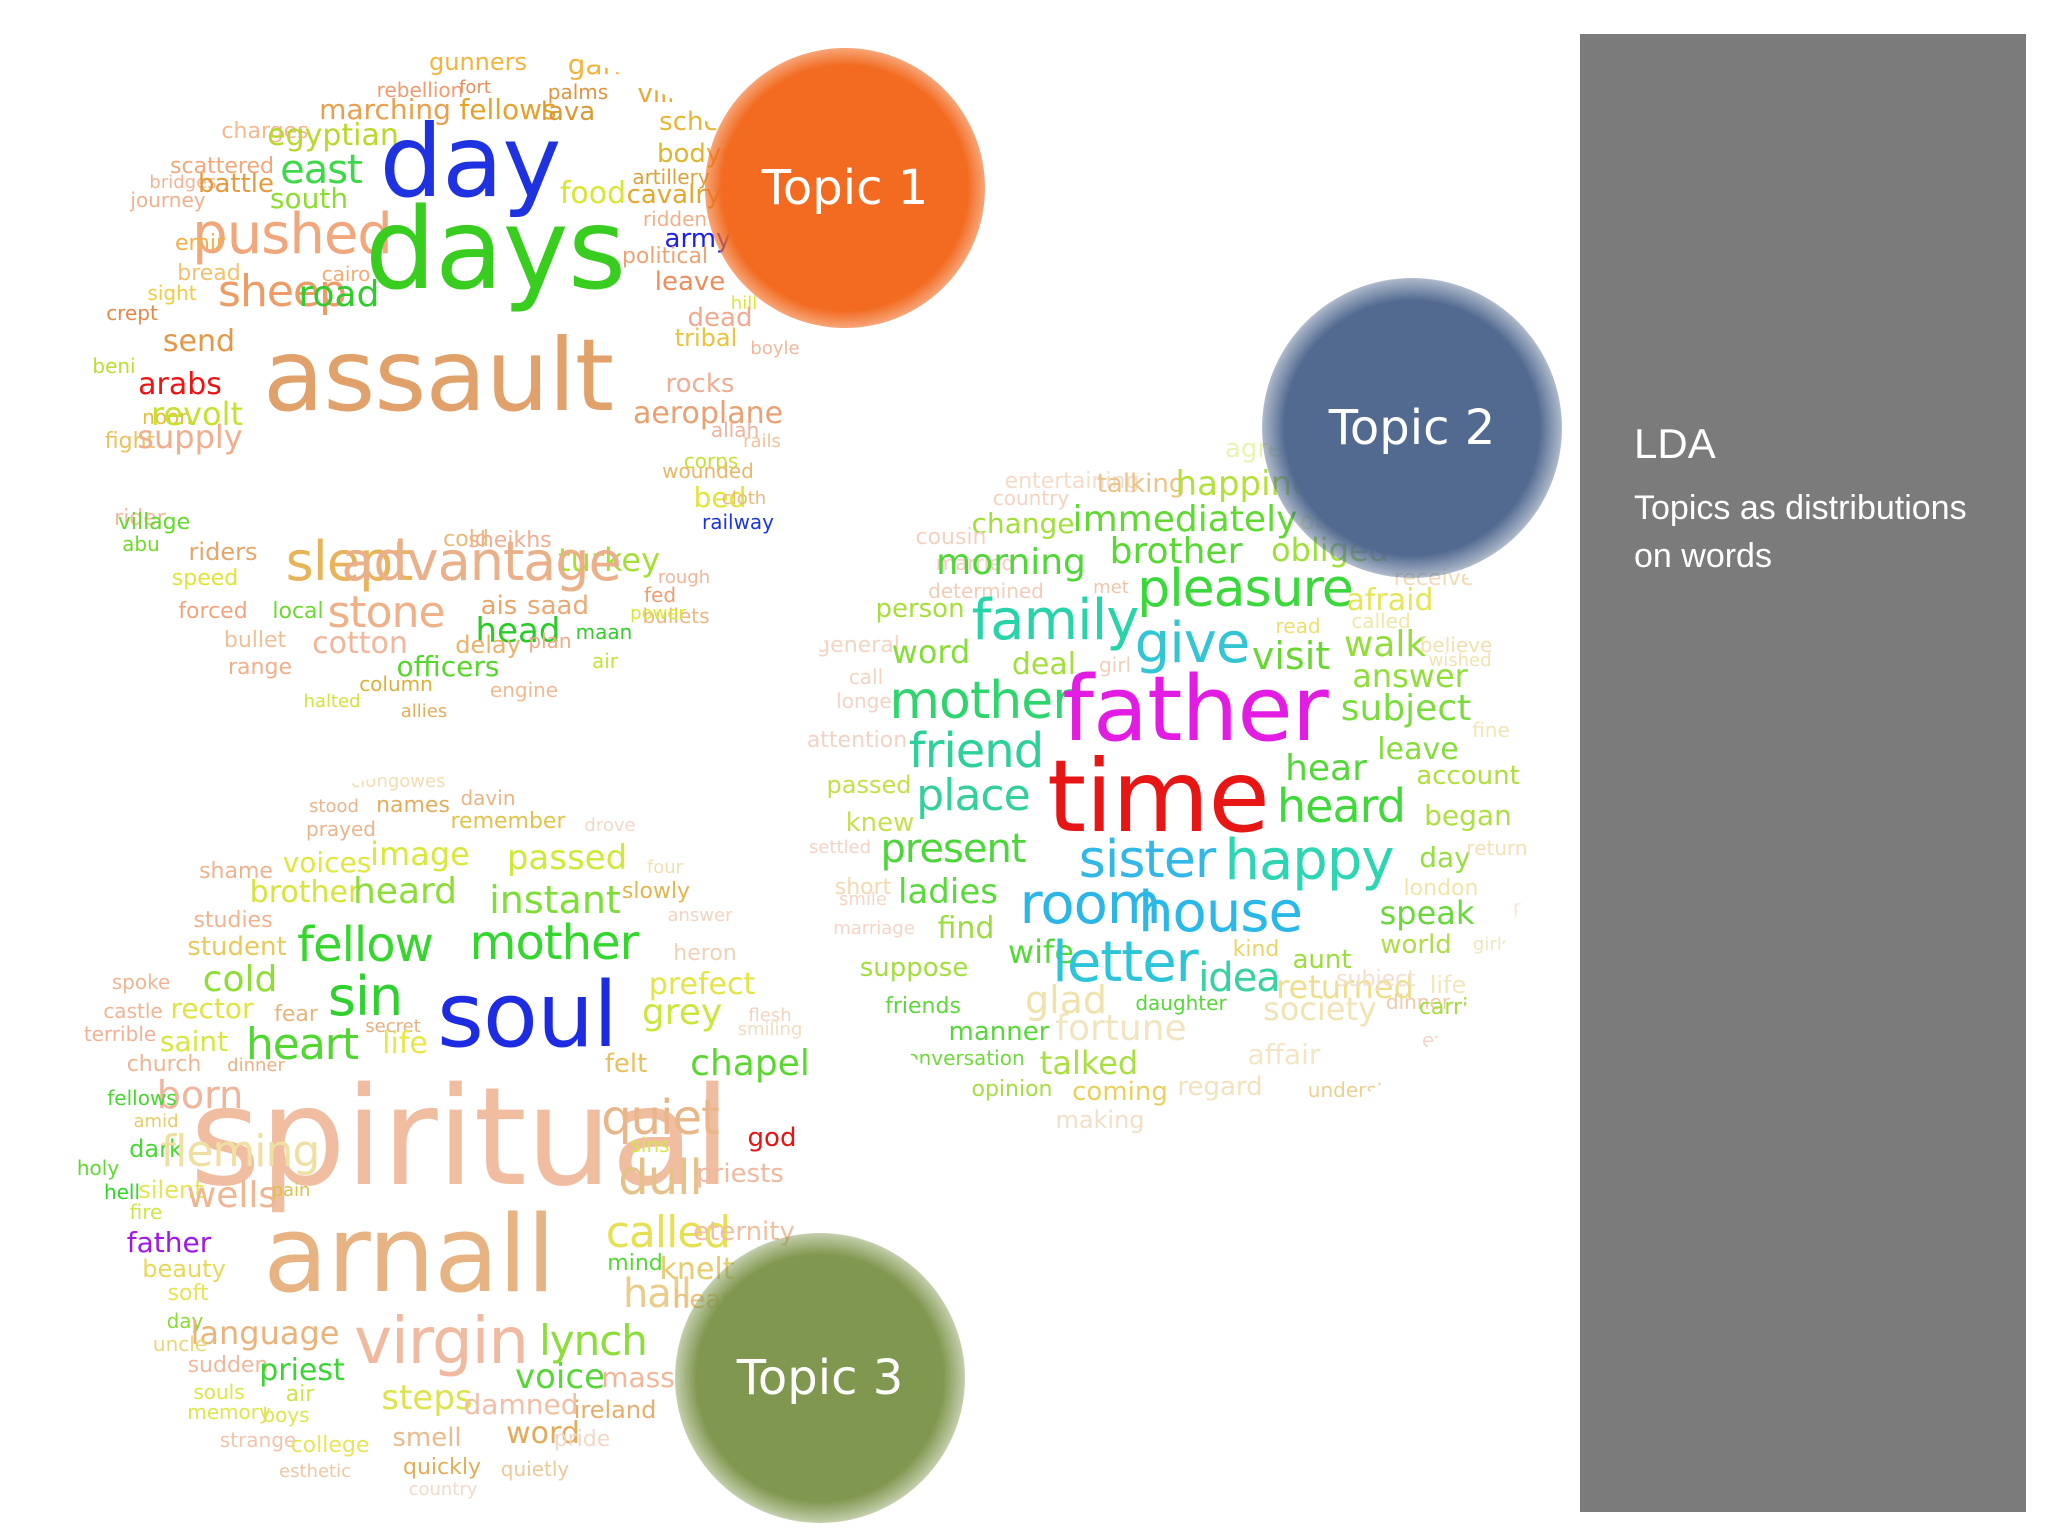 The width and height of the screenshot is (2048, 1536). Describe the element at coordinates (209, 273) in the screenshot. I see `topic1-word: bread` at that location.